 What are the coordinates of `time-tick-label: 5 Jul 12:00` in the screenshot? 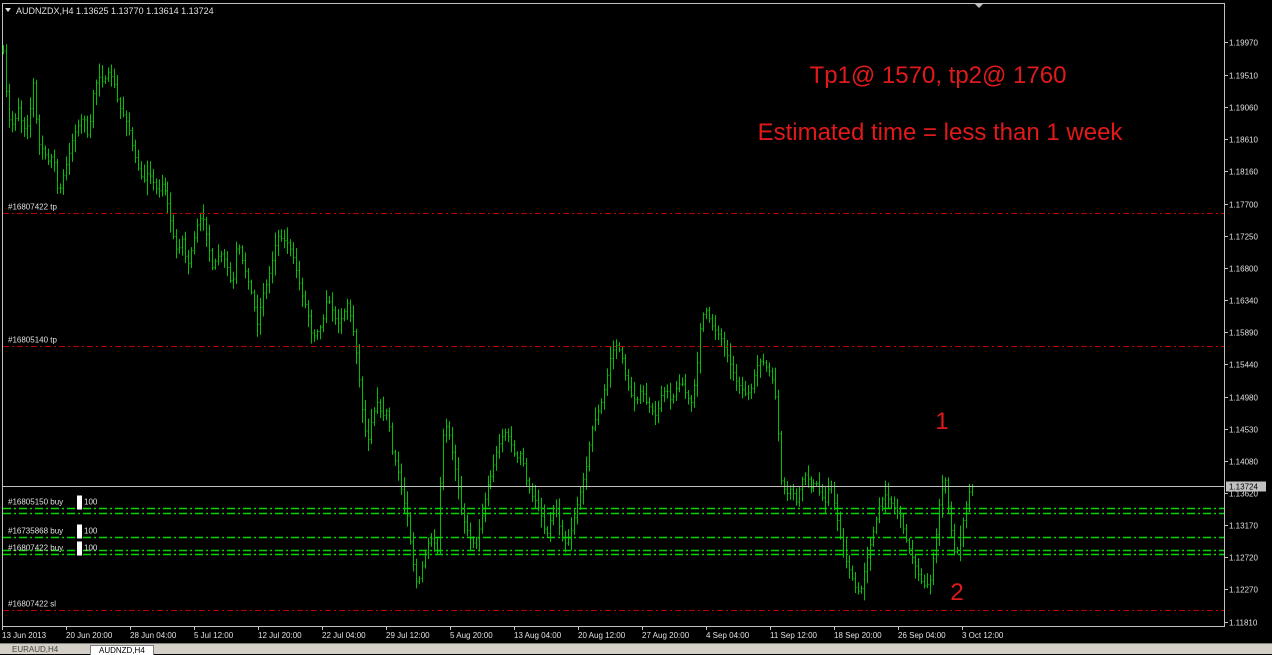 It's located at (214, 635).